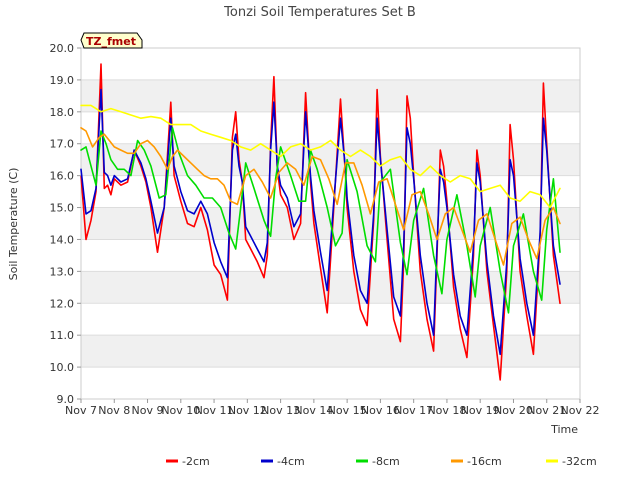 The image size is (640, 480). I want to click on x-tick-label: Nov 10, so click(180, 410).